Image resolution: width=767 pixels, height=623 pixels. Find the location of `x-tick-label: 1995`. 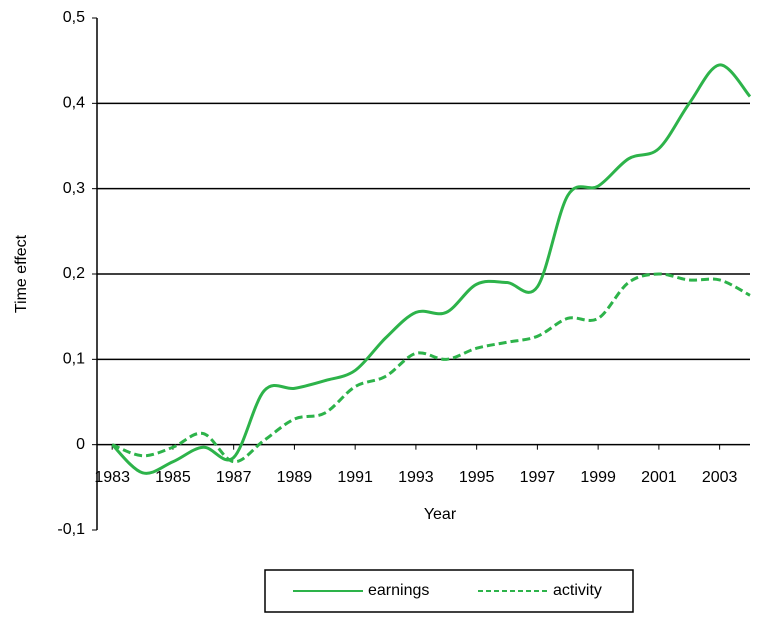

x-tick-label: 1995 is located at coordinates (477, 477).